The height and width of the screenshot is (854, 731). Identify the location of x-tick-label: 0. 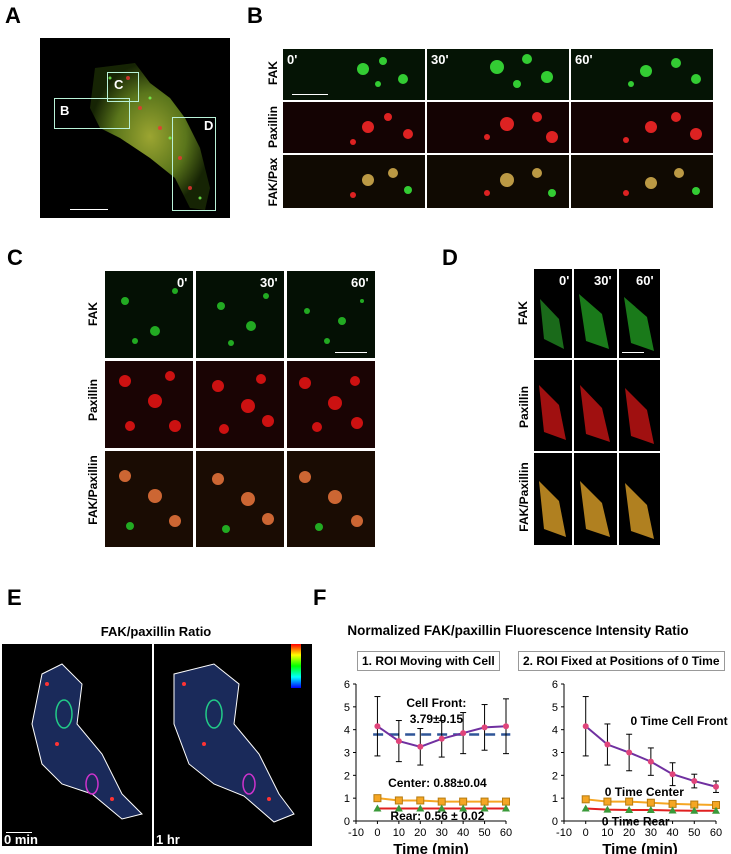
(586, 833).